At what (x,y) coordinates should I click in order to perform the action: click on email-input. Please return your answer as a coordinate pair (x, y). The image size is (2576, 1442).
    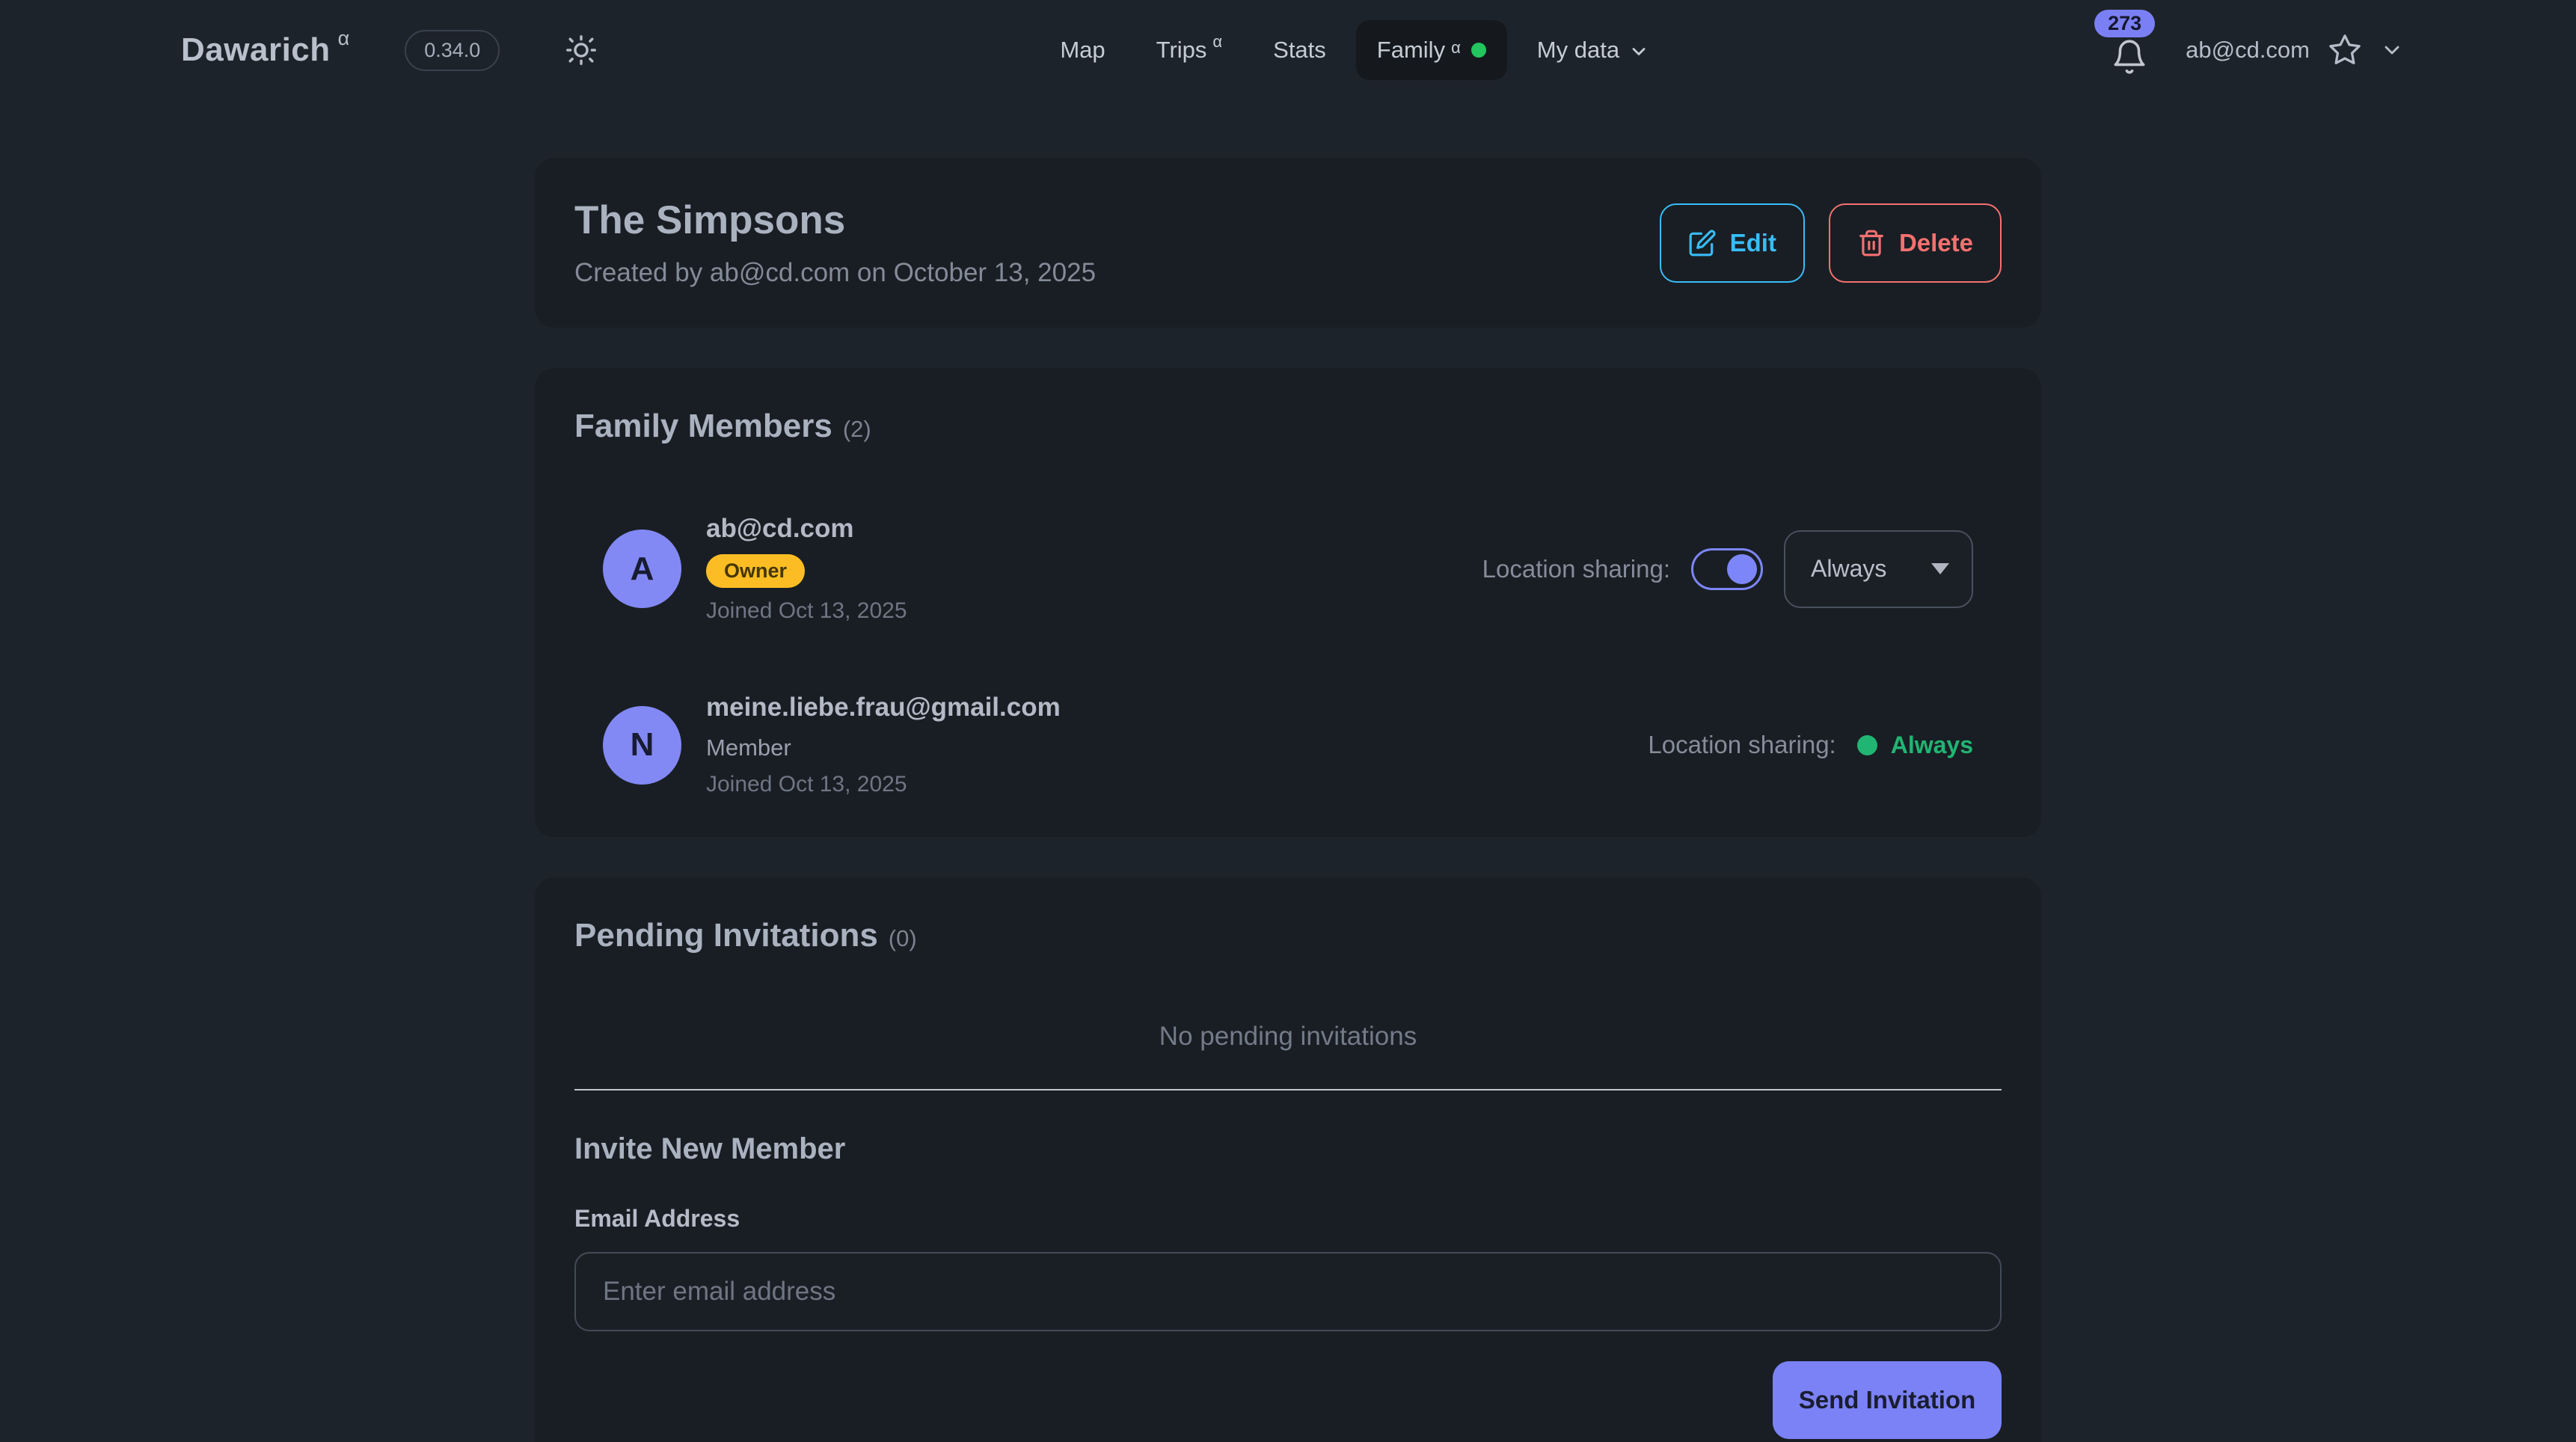
    Looking at the image, I should click on (1288, 1291).